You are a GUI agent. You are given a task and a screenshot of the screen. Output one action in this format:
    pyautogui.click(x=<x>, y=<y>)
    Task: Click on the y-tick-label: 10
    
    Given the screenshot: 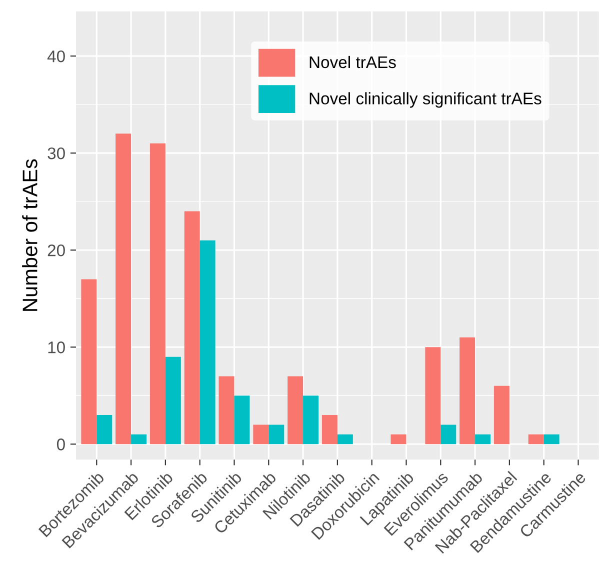 What is the action you would take?
    pyautogui.click(x=56, y=348)
    